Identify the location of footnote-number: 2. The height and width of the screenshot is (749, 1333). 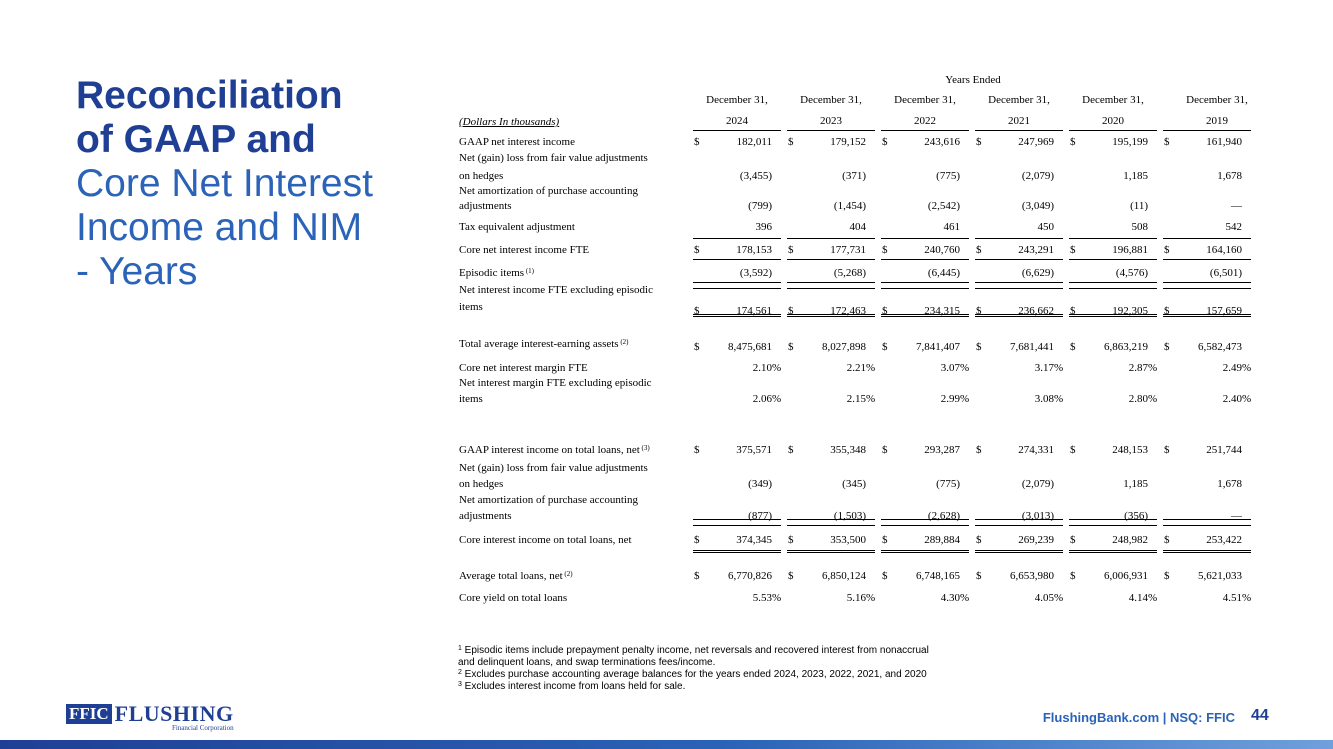
(460, 672).